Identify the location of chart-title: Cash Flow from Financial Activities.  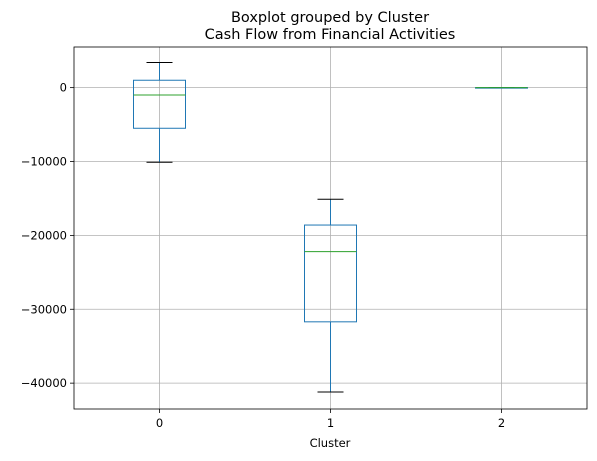
(330, 35).